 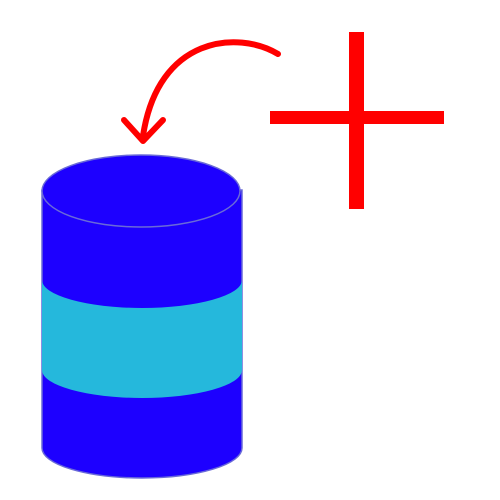 I want to click on arrow-curve, so click(x=210, y=89).